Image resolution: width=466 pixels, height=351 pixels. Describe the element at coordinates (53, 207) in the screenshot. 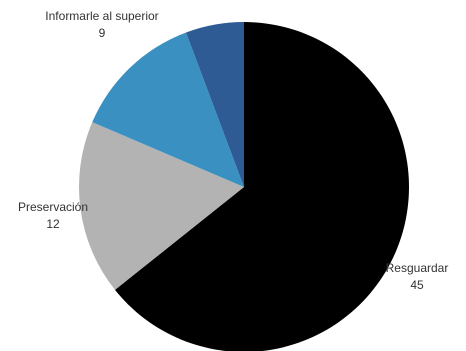

I see `slice-label-preservacion: Preservación` at that location.